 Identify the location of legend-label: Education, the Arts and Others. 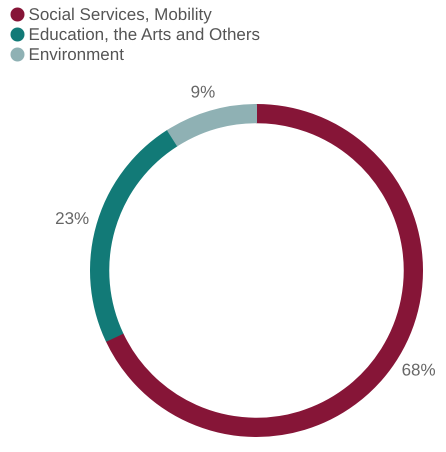
(144, 34).